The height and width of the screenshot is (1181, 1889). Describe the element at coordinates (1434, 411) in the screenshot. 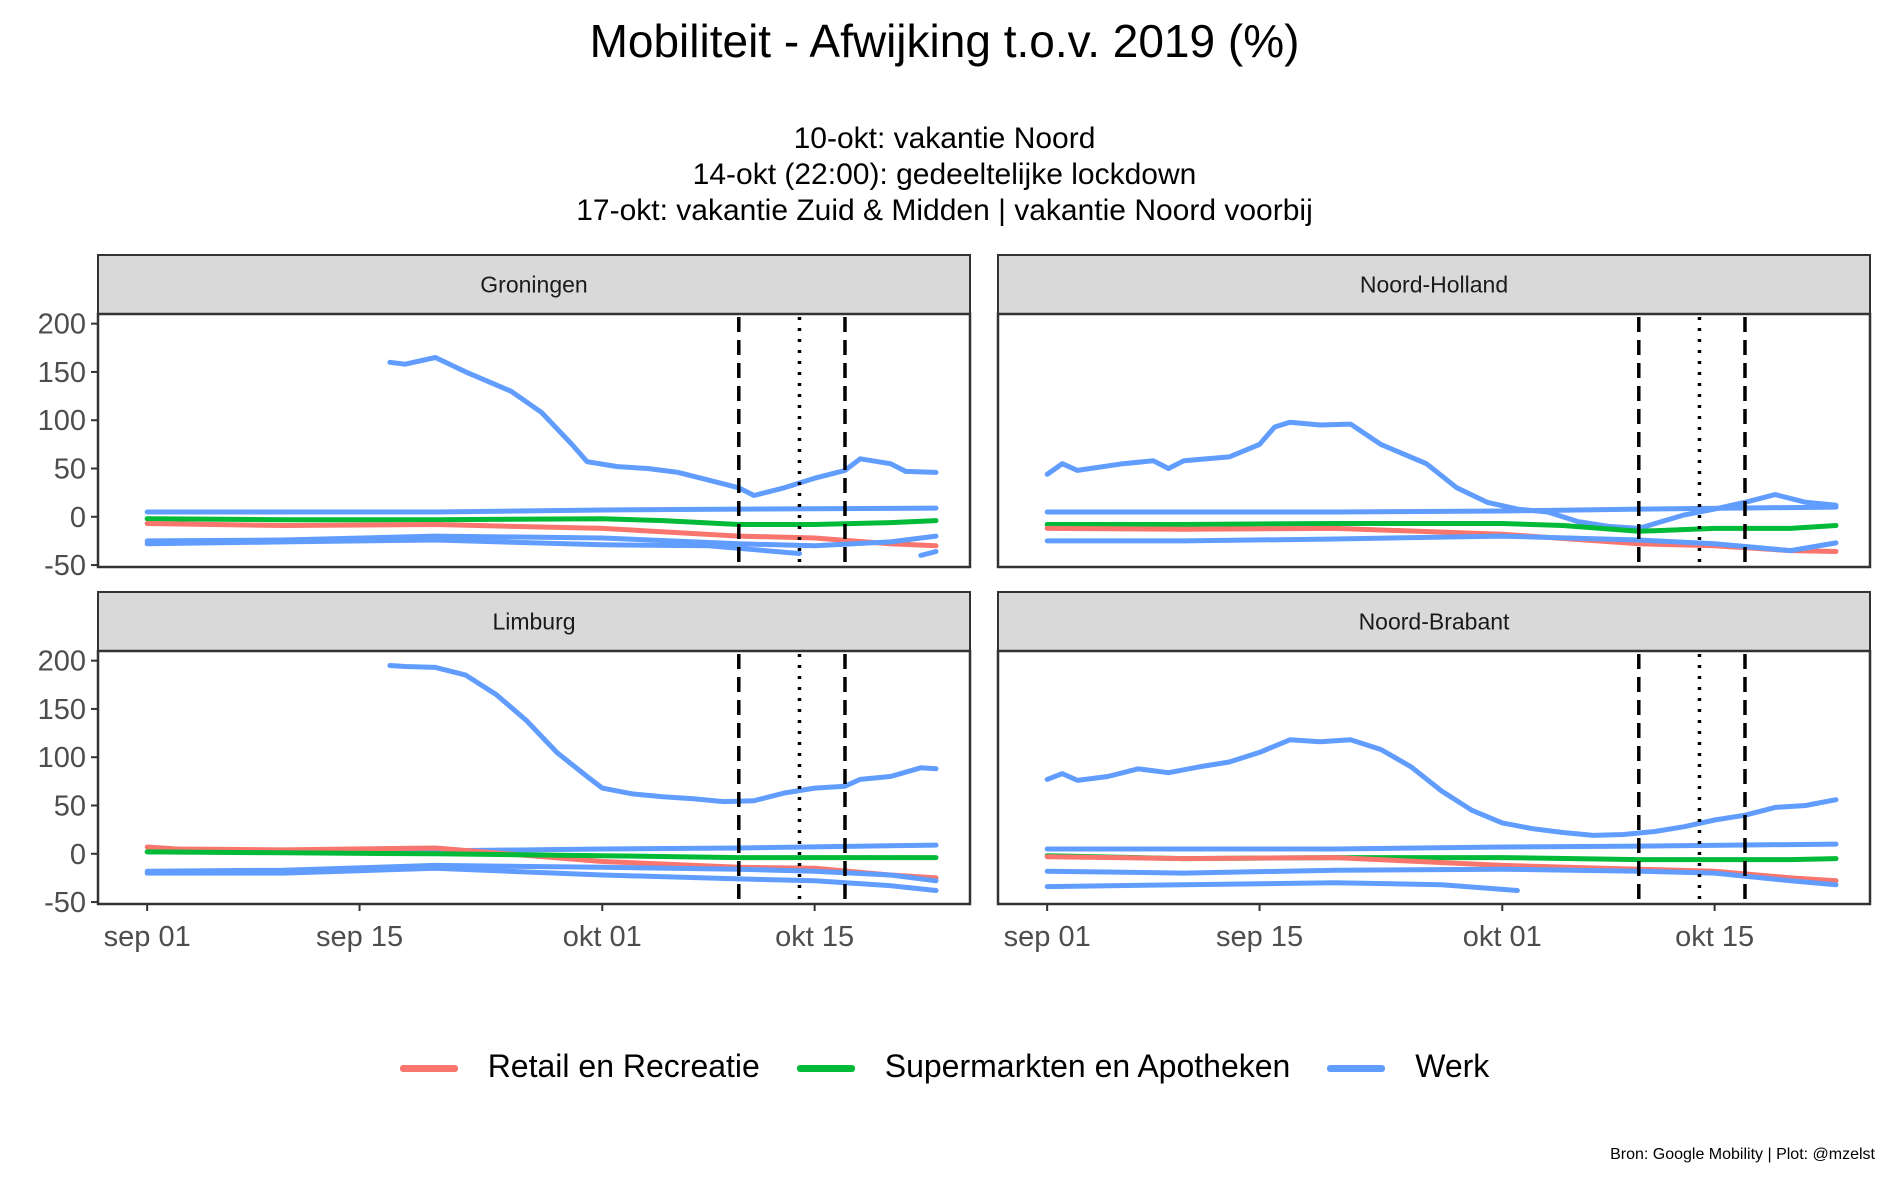

I see `facet-noord-holland: Noord-Holland` at that location.